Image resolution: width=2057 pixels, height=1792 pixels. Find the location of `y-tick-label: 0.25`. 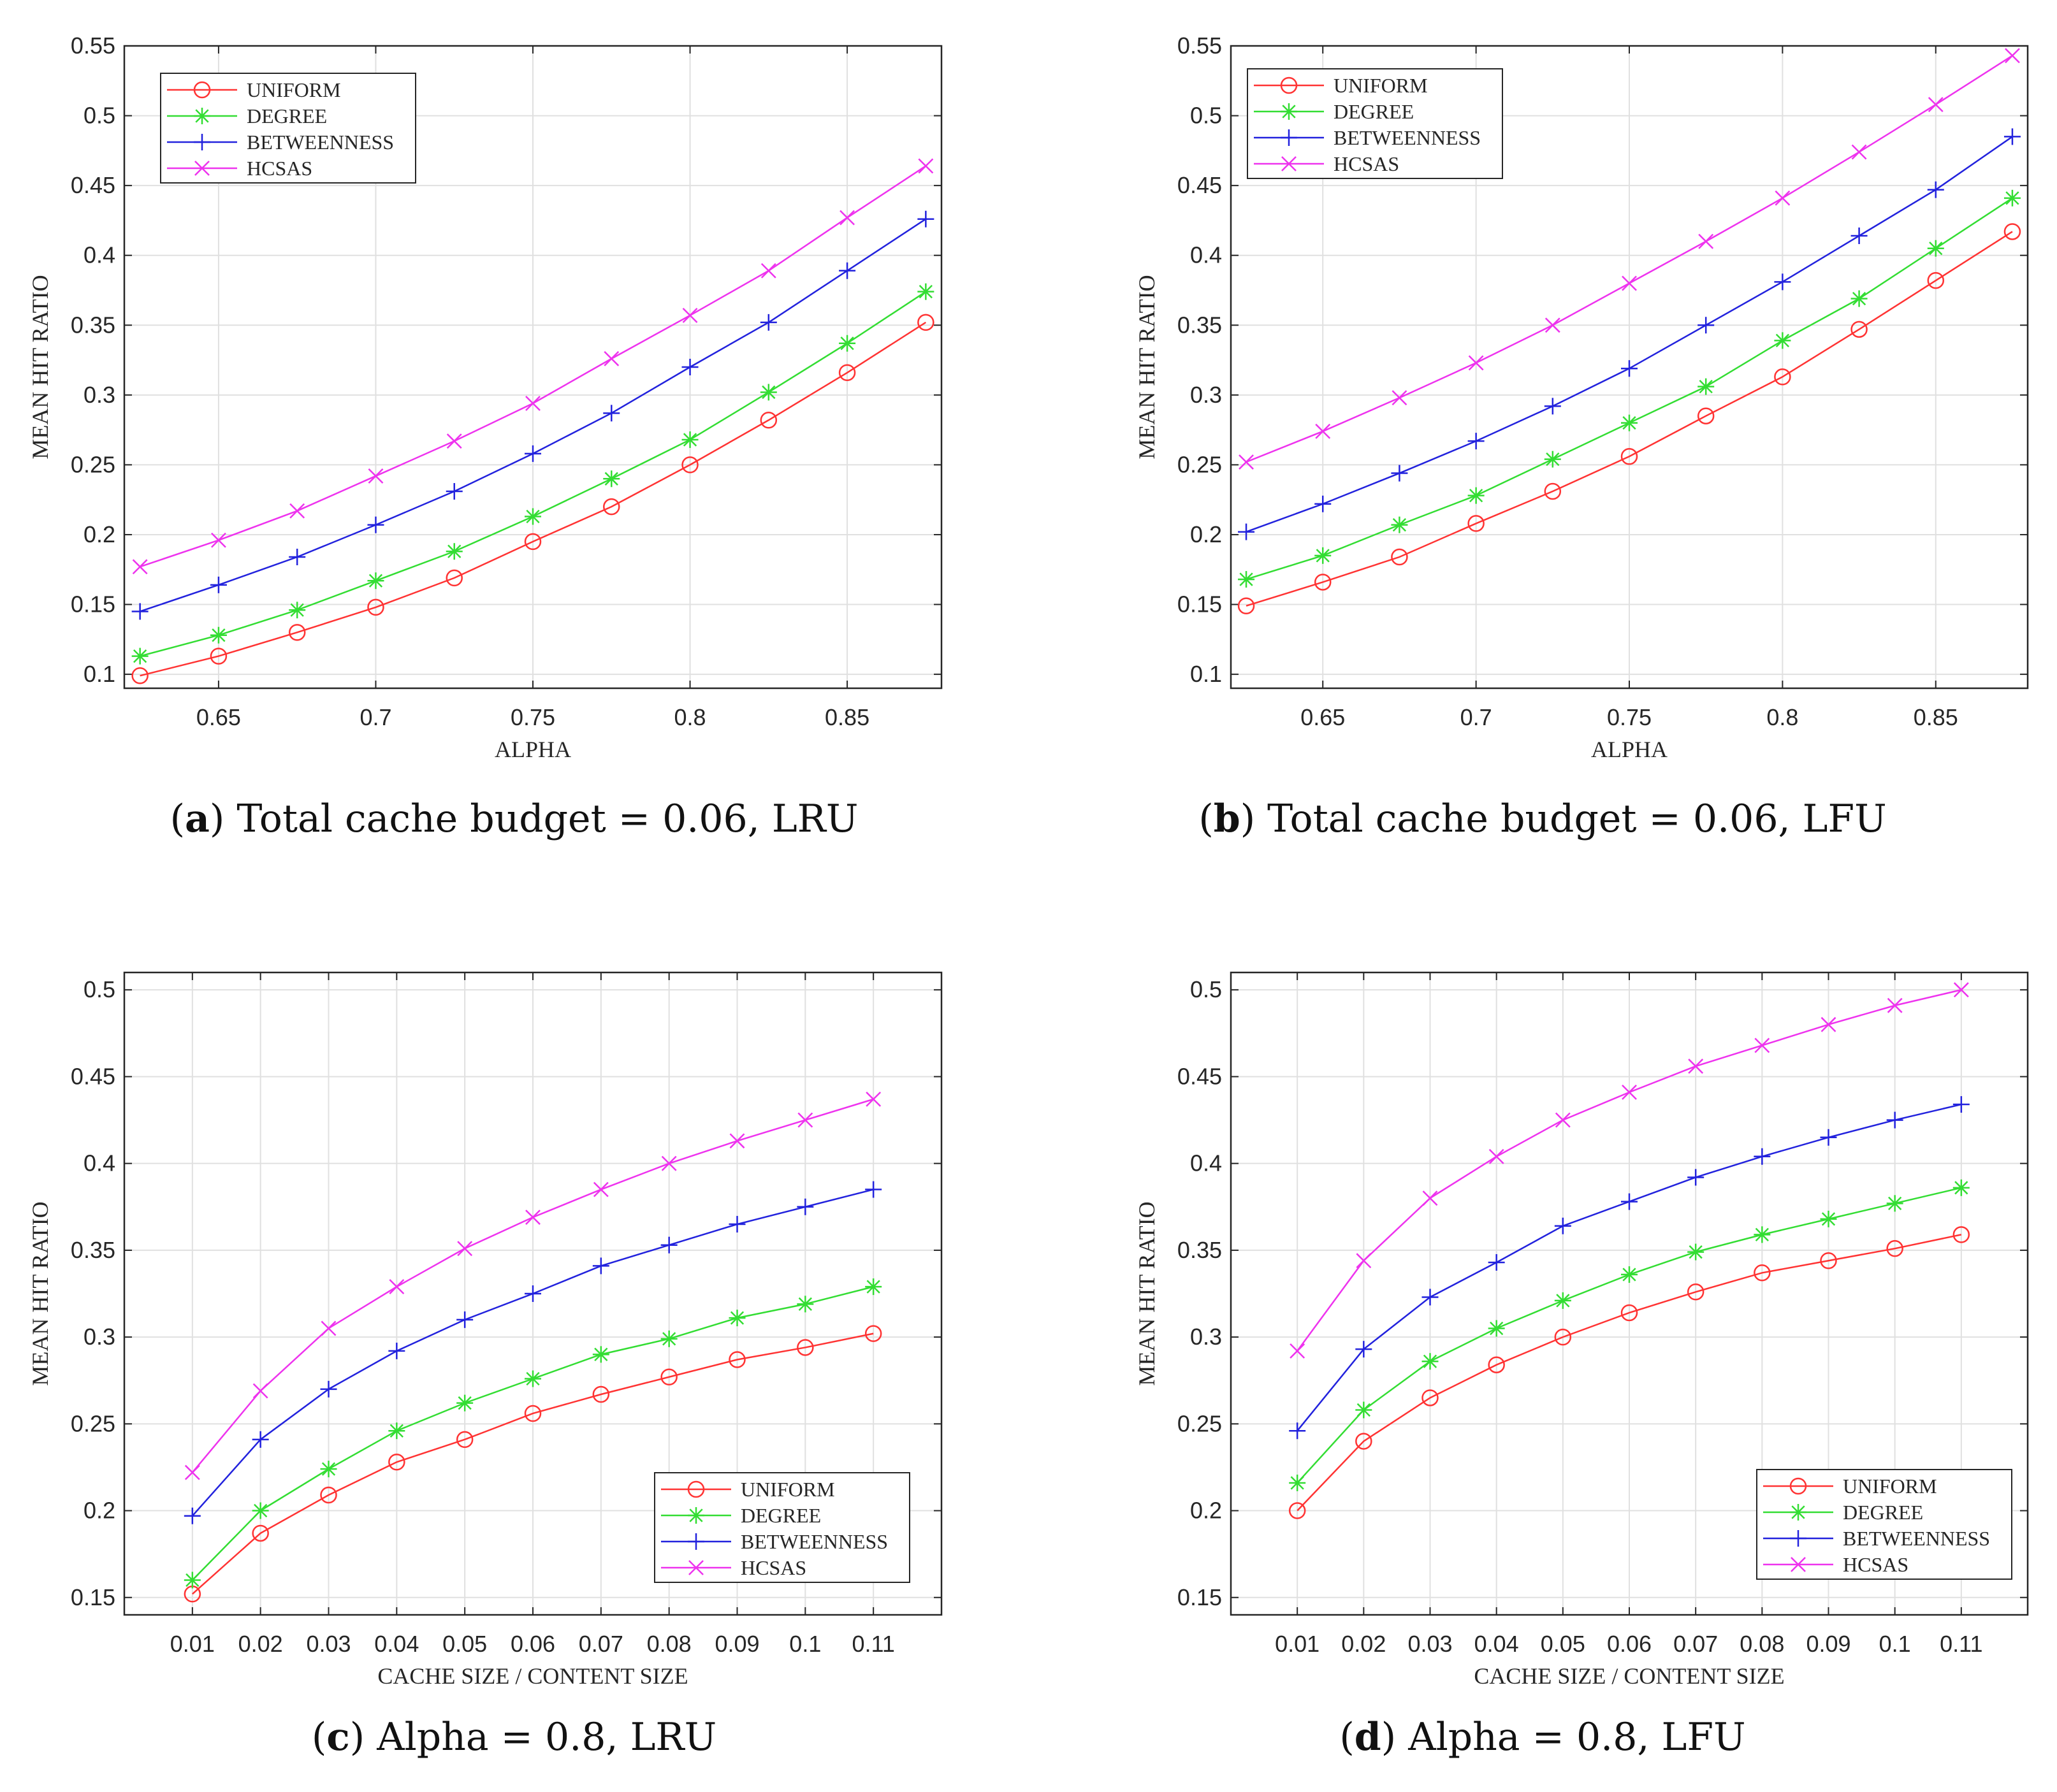

y-tick-label: 0.25 is located at coordinates (93, 464).